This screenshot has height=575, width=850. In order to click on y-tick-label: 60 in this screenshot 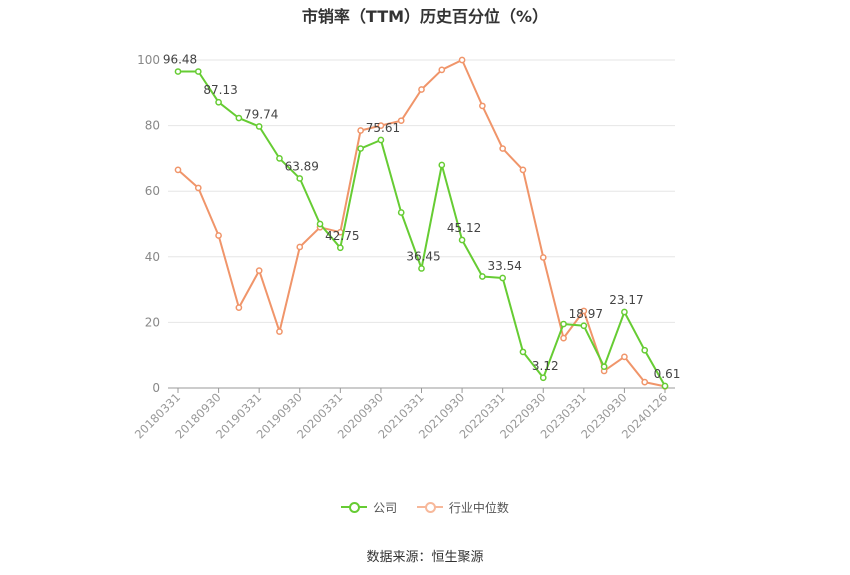, I will do `click(152, 191)`.